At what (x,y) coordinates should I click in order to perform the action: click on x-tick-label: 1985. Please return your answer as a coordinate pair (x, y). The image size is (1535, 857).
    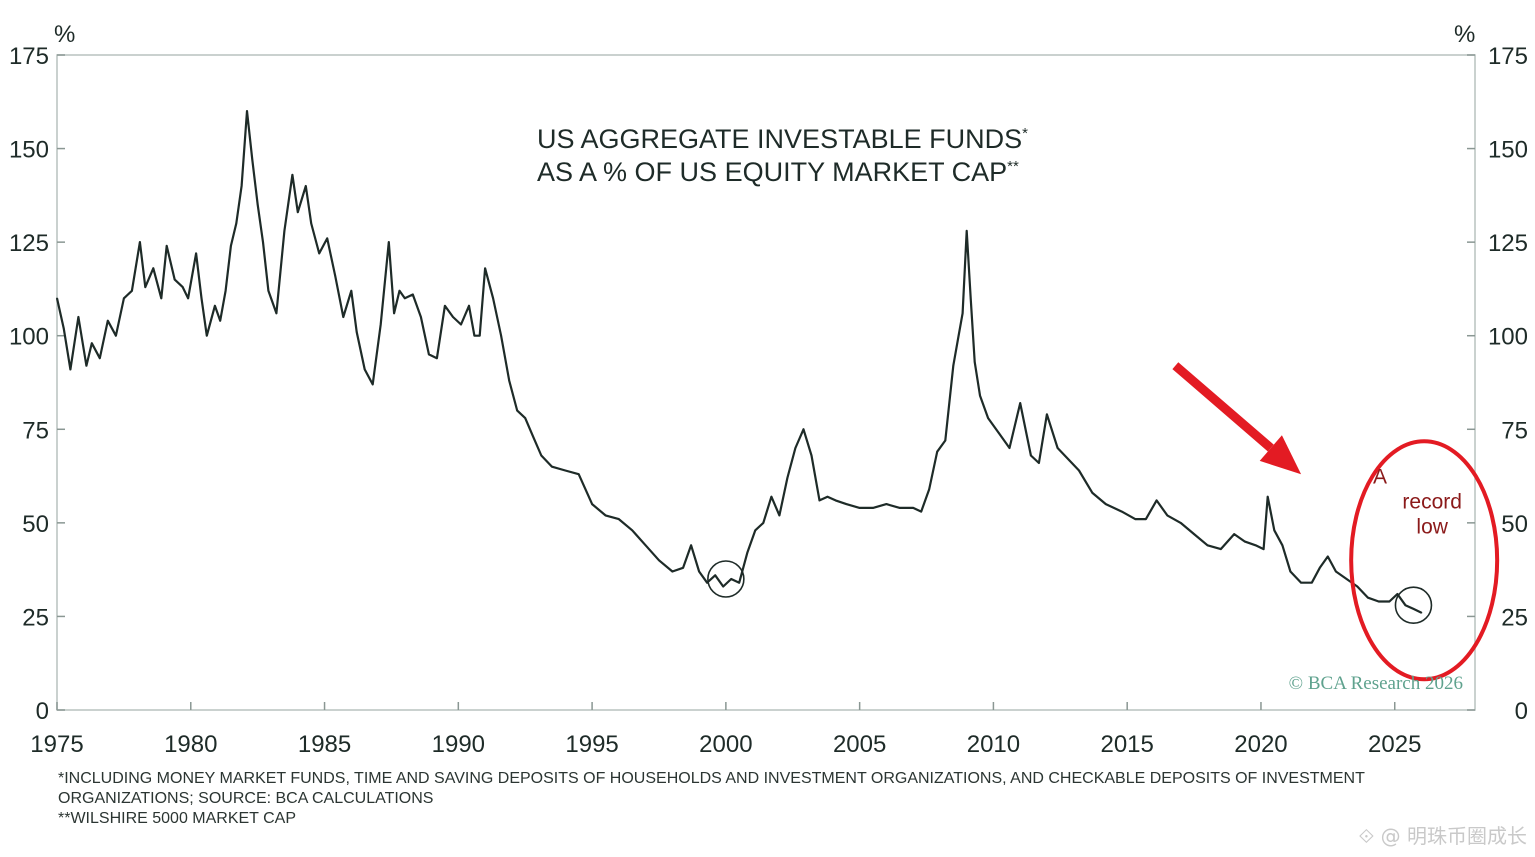
    Looking at the image, I should click on (324, 744).